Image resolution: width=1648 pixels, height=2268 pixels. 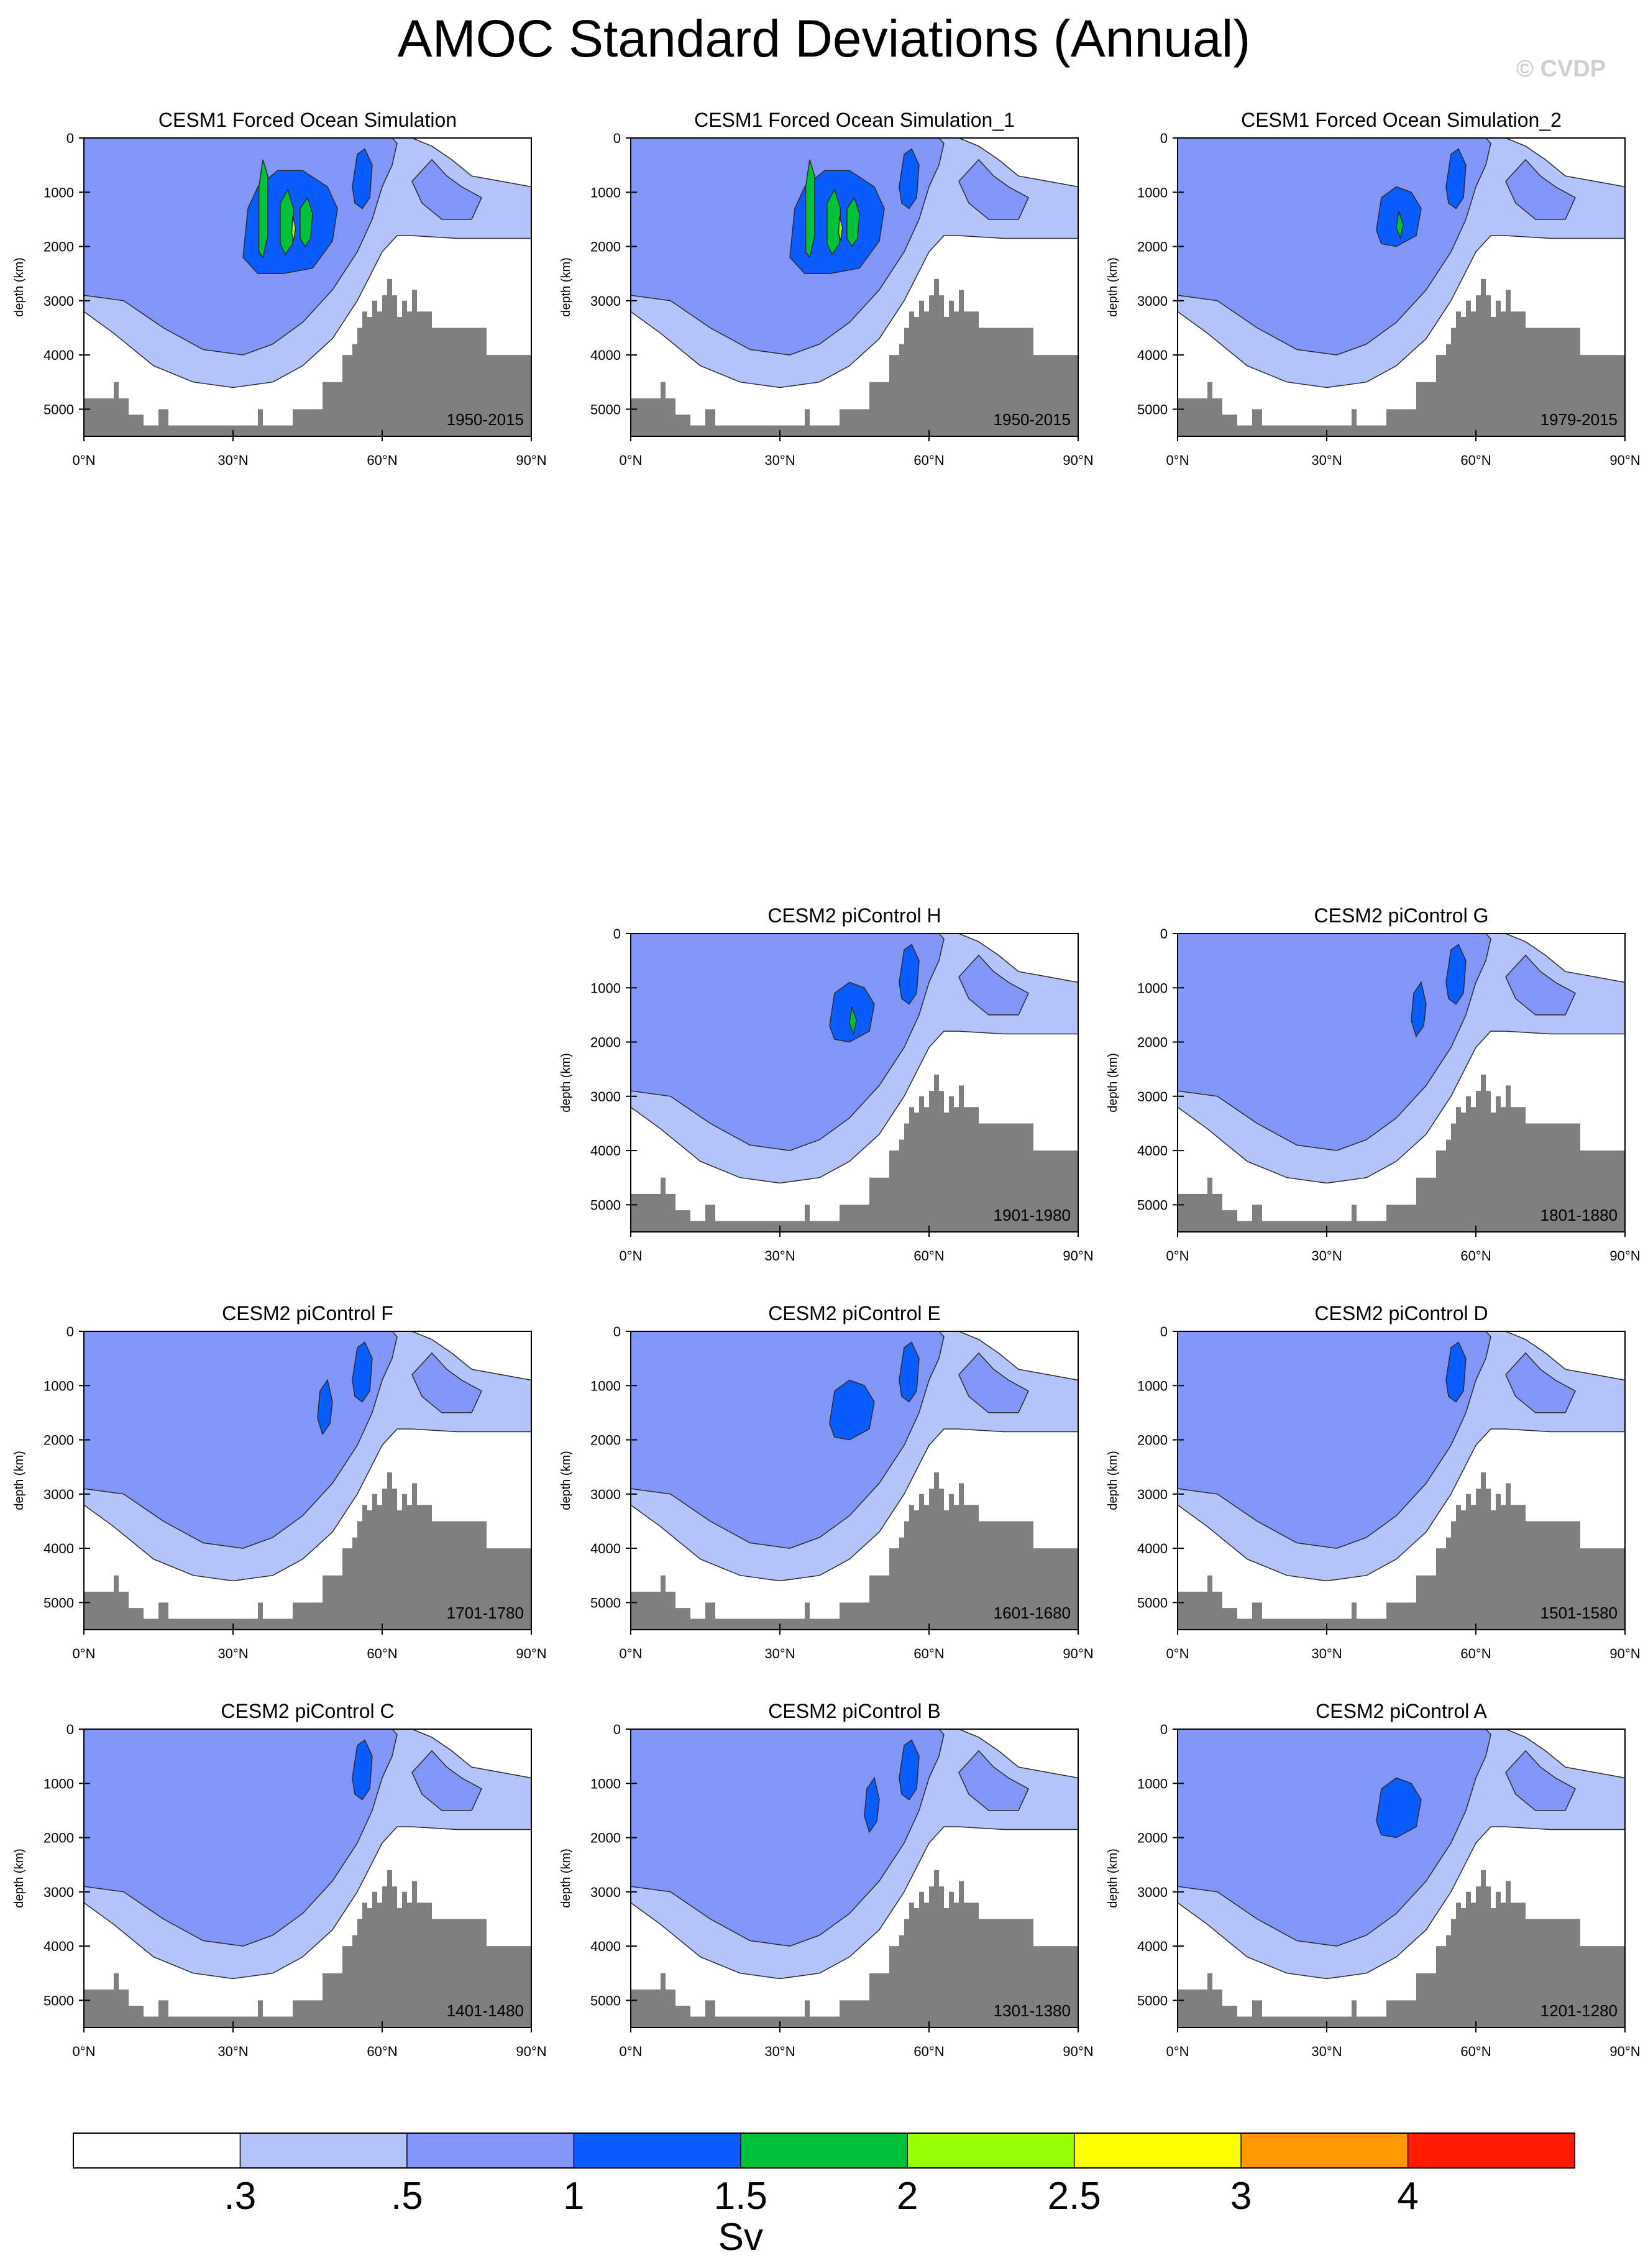 What do you see at coordinates (854, 1711) in the screenshot?
I see `panel-title: CESM2 piControl B` at bounding box center [854, 1711].